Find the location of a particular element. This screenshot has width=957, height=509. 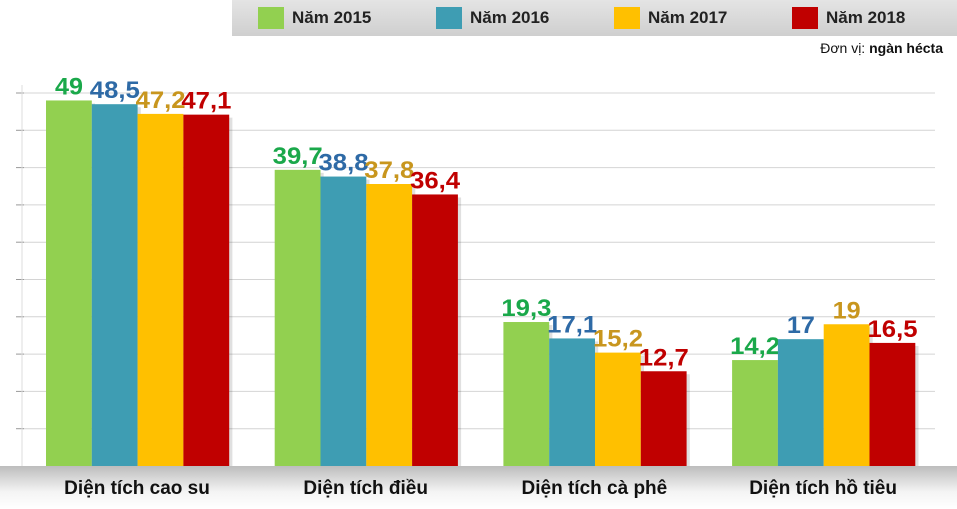

data-label: 38,8 is located at coordinates (344, 163).